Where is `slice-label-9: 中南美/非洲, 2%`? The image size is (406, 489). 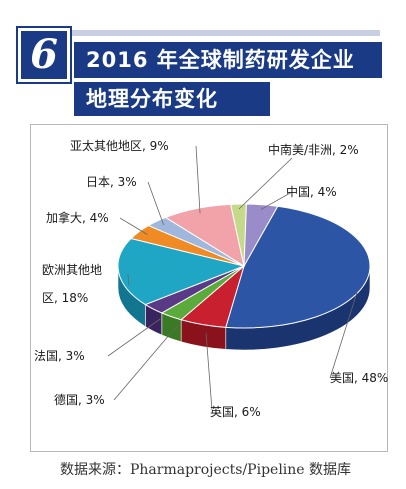
slice-label-9: 中南美/非洲, 2% is located at coordinates (313, 149).